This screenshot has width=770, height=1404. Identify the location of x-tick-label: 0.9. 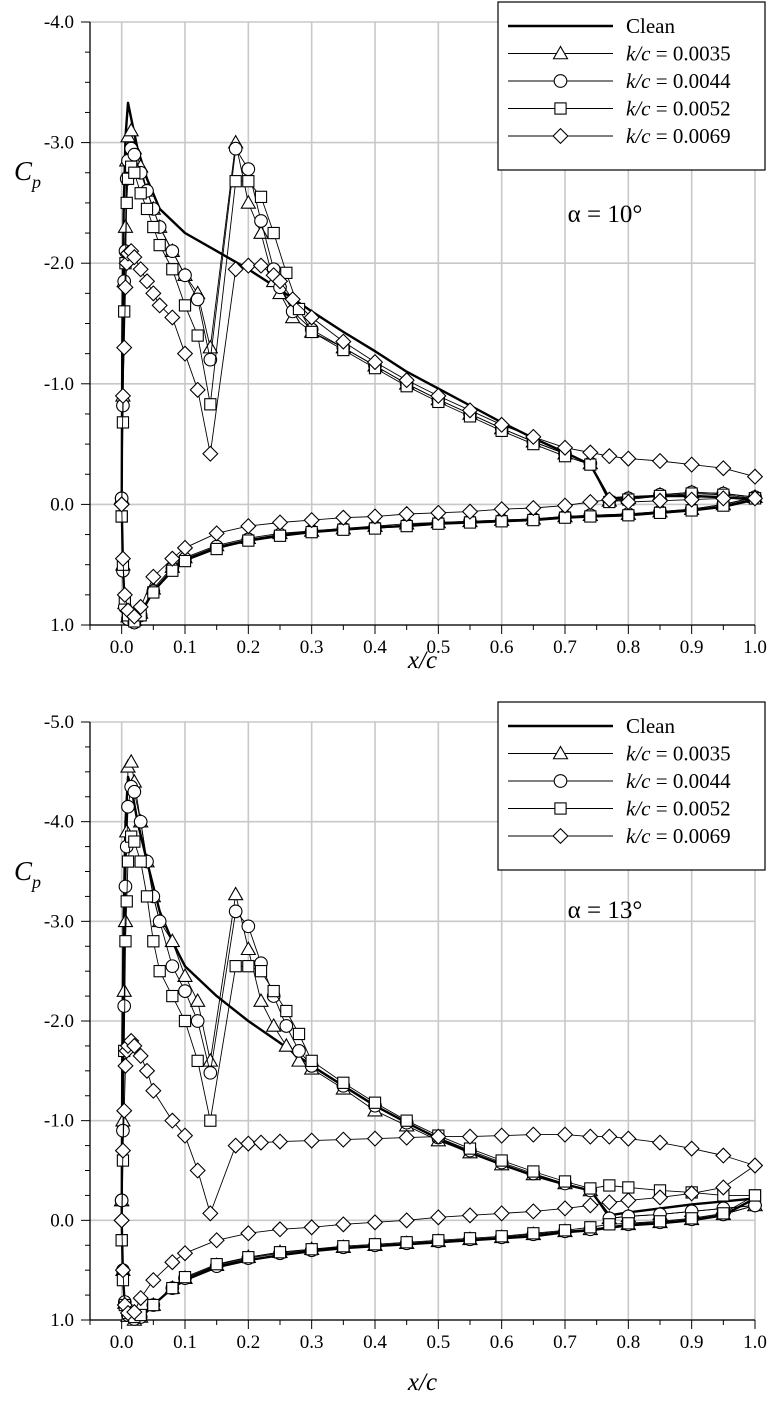
(692, 647).